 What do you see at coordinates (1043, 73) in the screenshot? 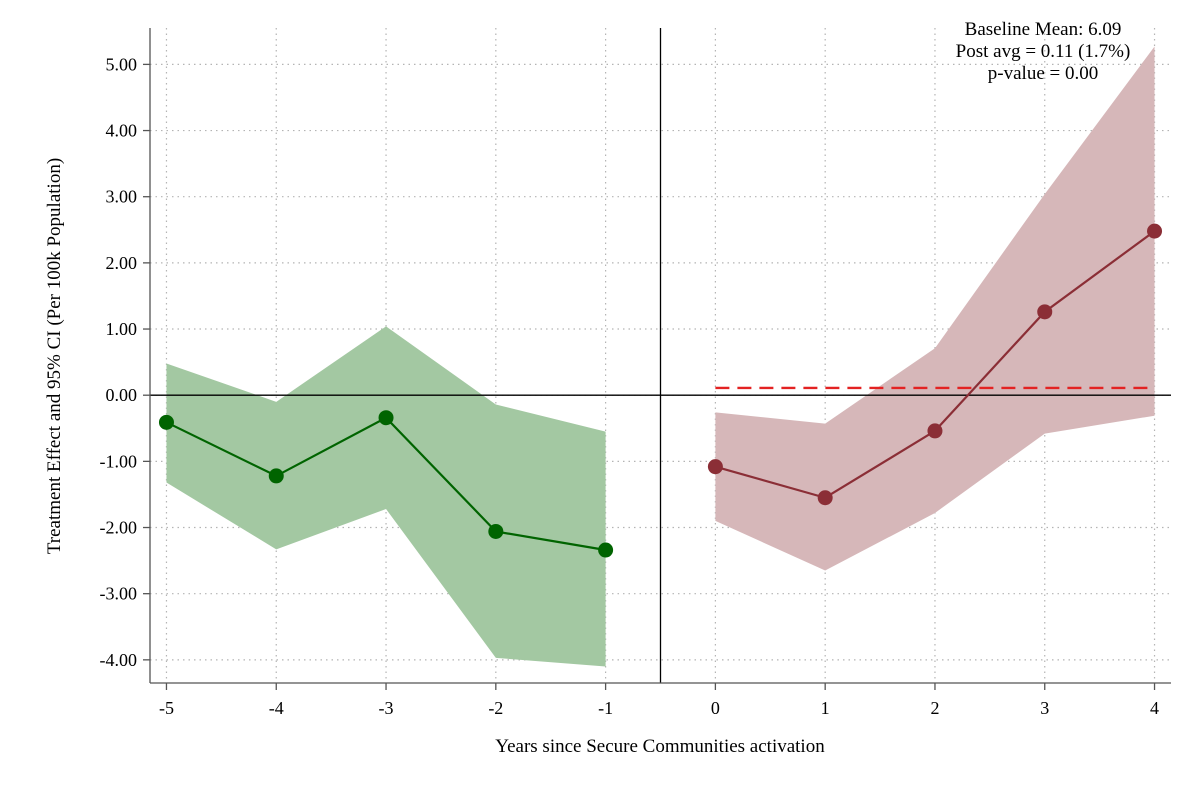
I see `annotation-p-value: p-value = 0.00` at bounding box center [1043, 73].